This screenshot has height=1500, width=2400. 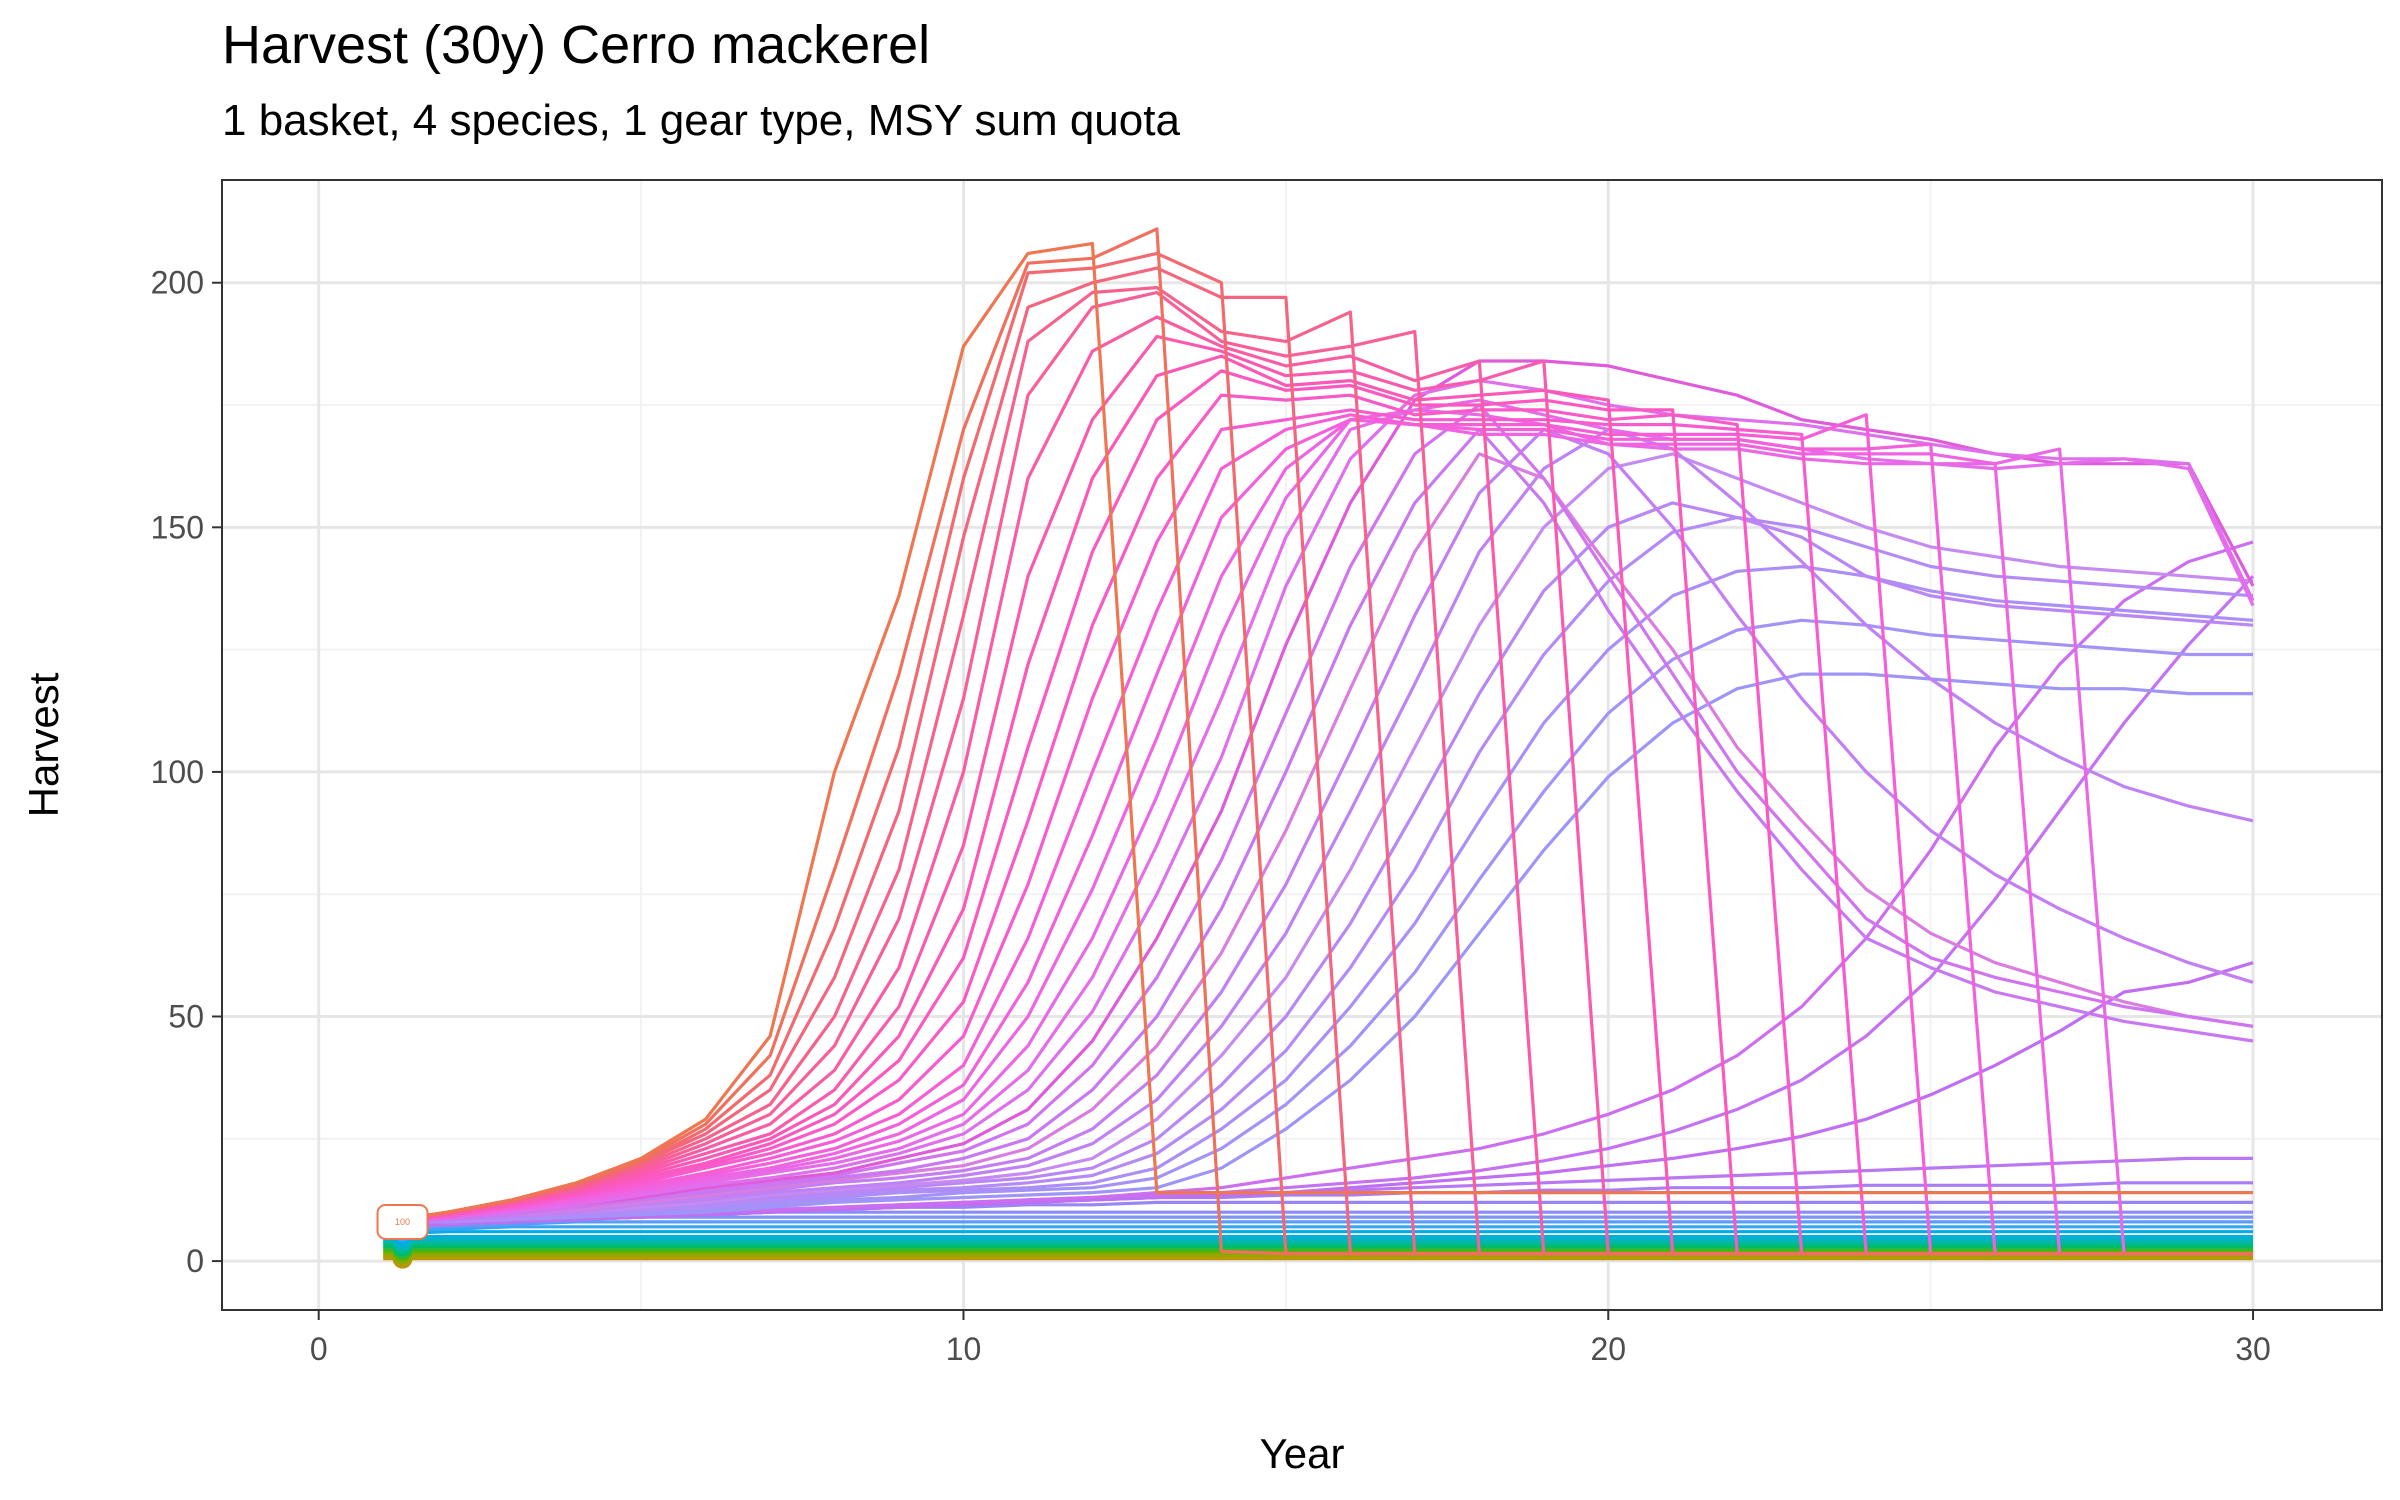 I want to click on series-label-text: 100, so click(x=402, y=1222).